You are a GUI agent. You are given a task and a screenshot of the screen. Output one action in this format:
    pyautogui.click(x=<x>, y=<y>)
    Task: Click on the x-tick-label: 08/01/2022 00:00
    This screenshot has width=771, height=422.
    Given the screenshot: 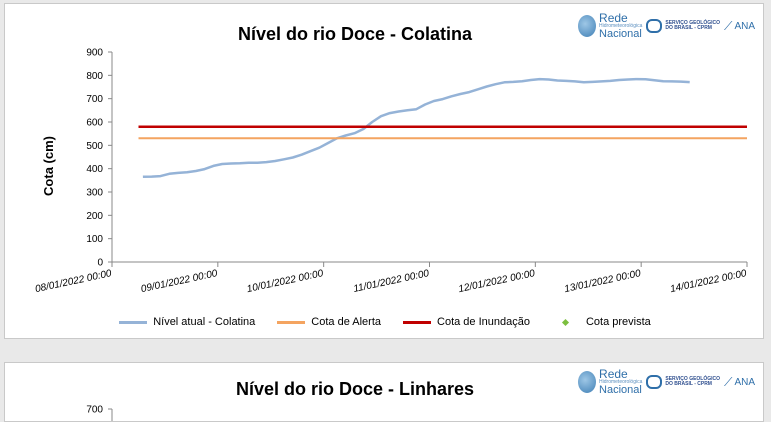 What is the action you would take?
    pyautogui.click(x=73, y=281)
    